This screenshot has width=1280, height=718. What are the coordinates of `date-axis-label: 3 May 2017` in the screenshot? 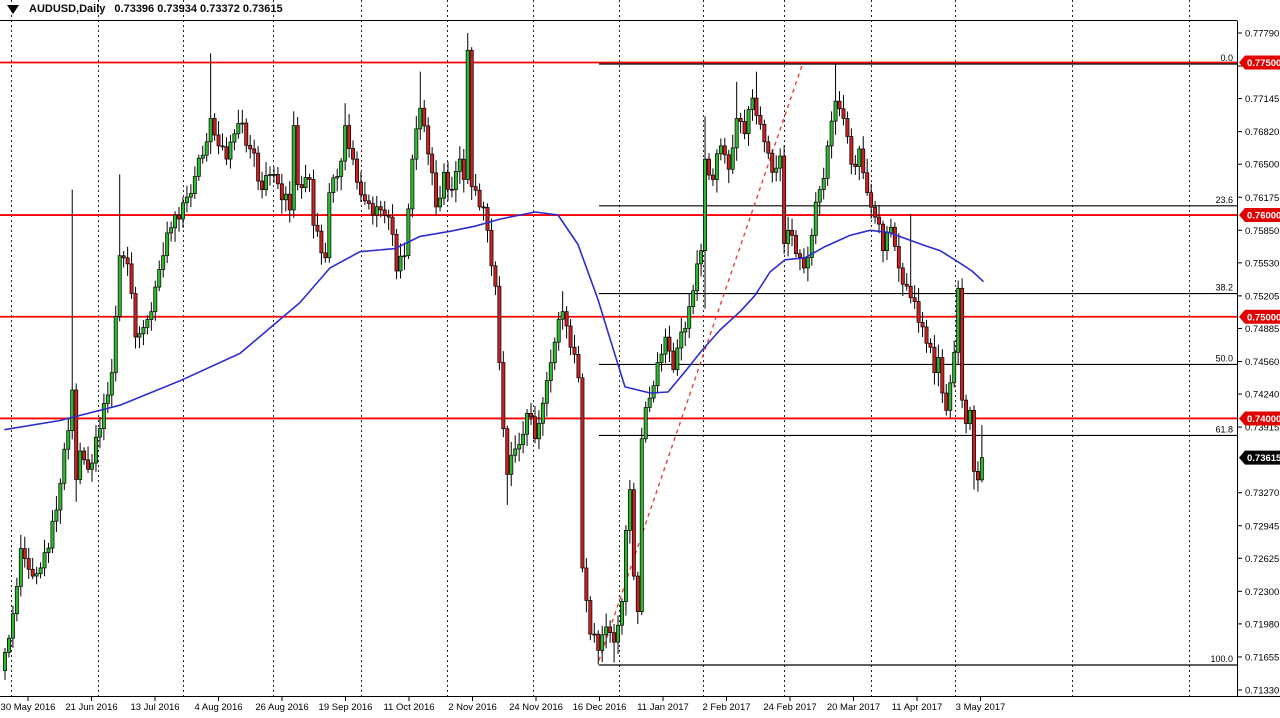 It's located at (981, 707).